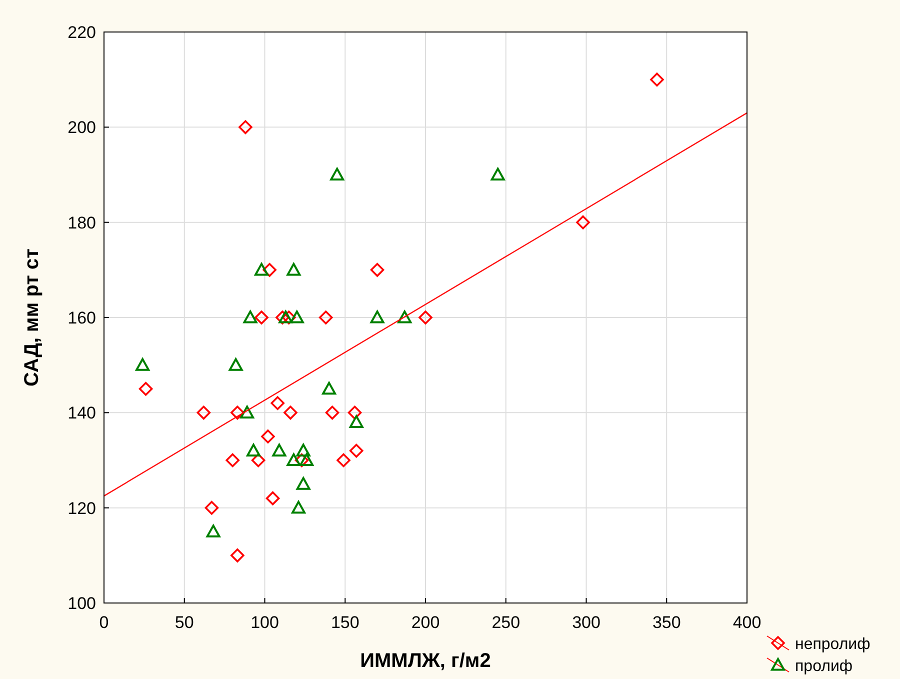 This screenshot has width=900, height=679. Describe the element at coordinates (32, 317) in the screenshot. I see `y-axis-title: САД, мм рт ст` at that location.